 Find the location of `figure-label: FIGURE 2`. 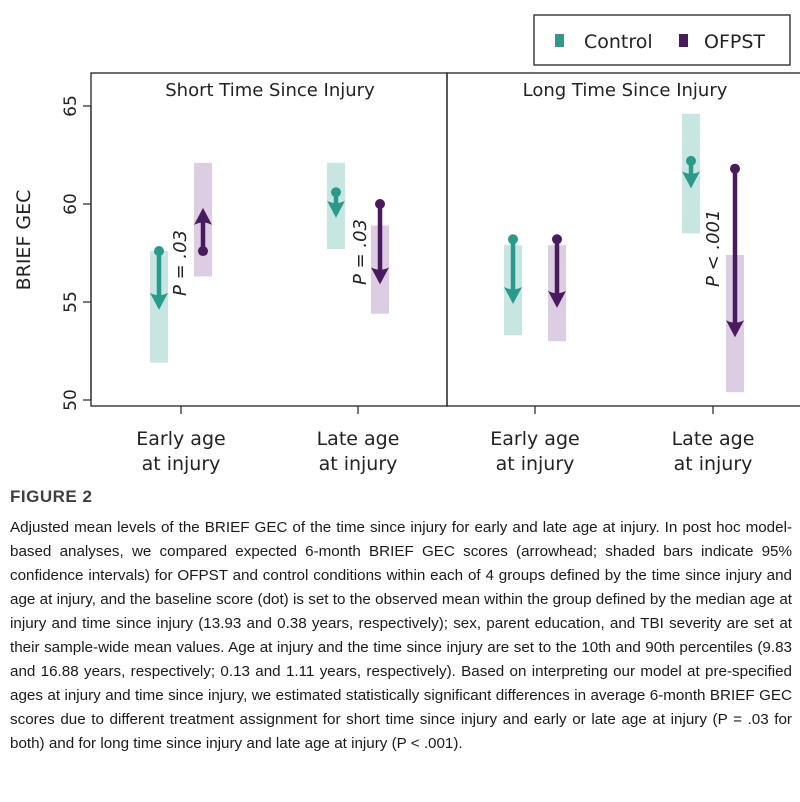

figure-label: FIGURE 2 is located at coordinates (51, 496).